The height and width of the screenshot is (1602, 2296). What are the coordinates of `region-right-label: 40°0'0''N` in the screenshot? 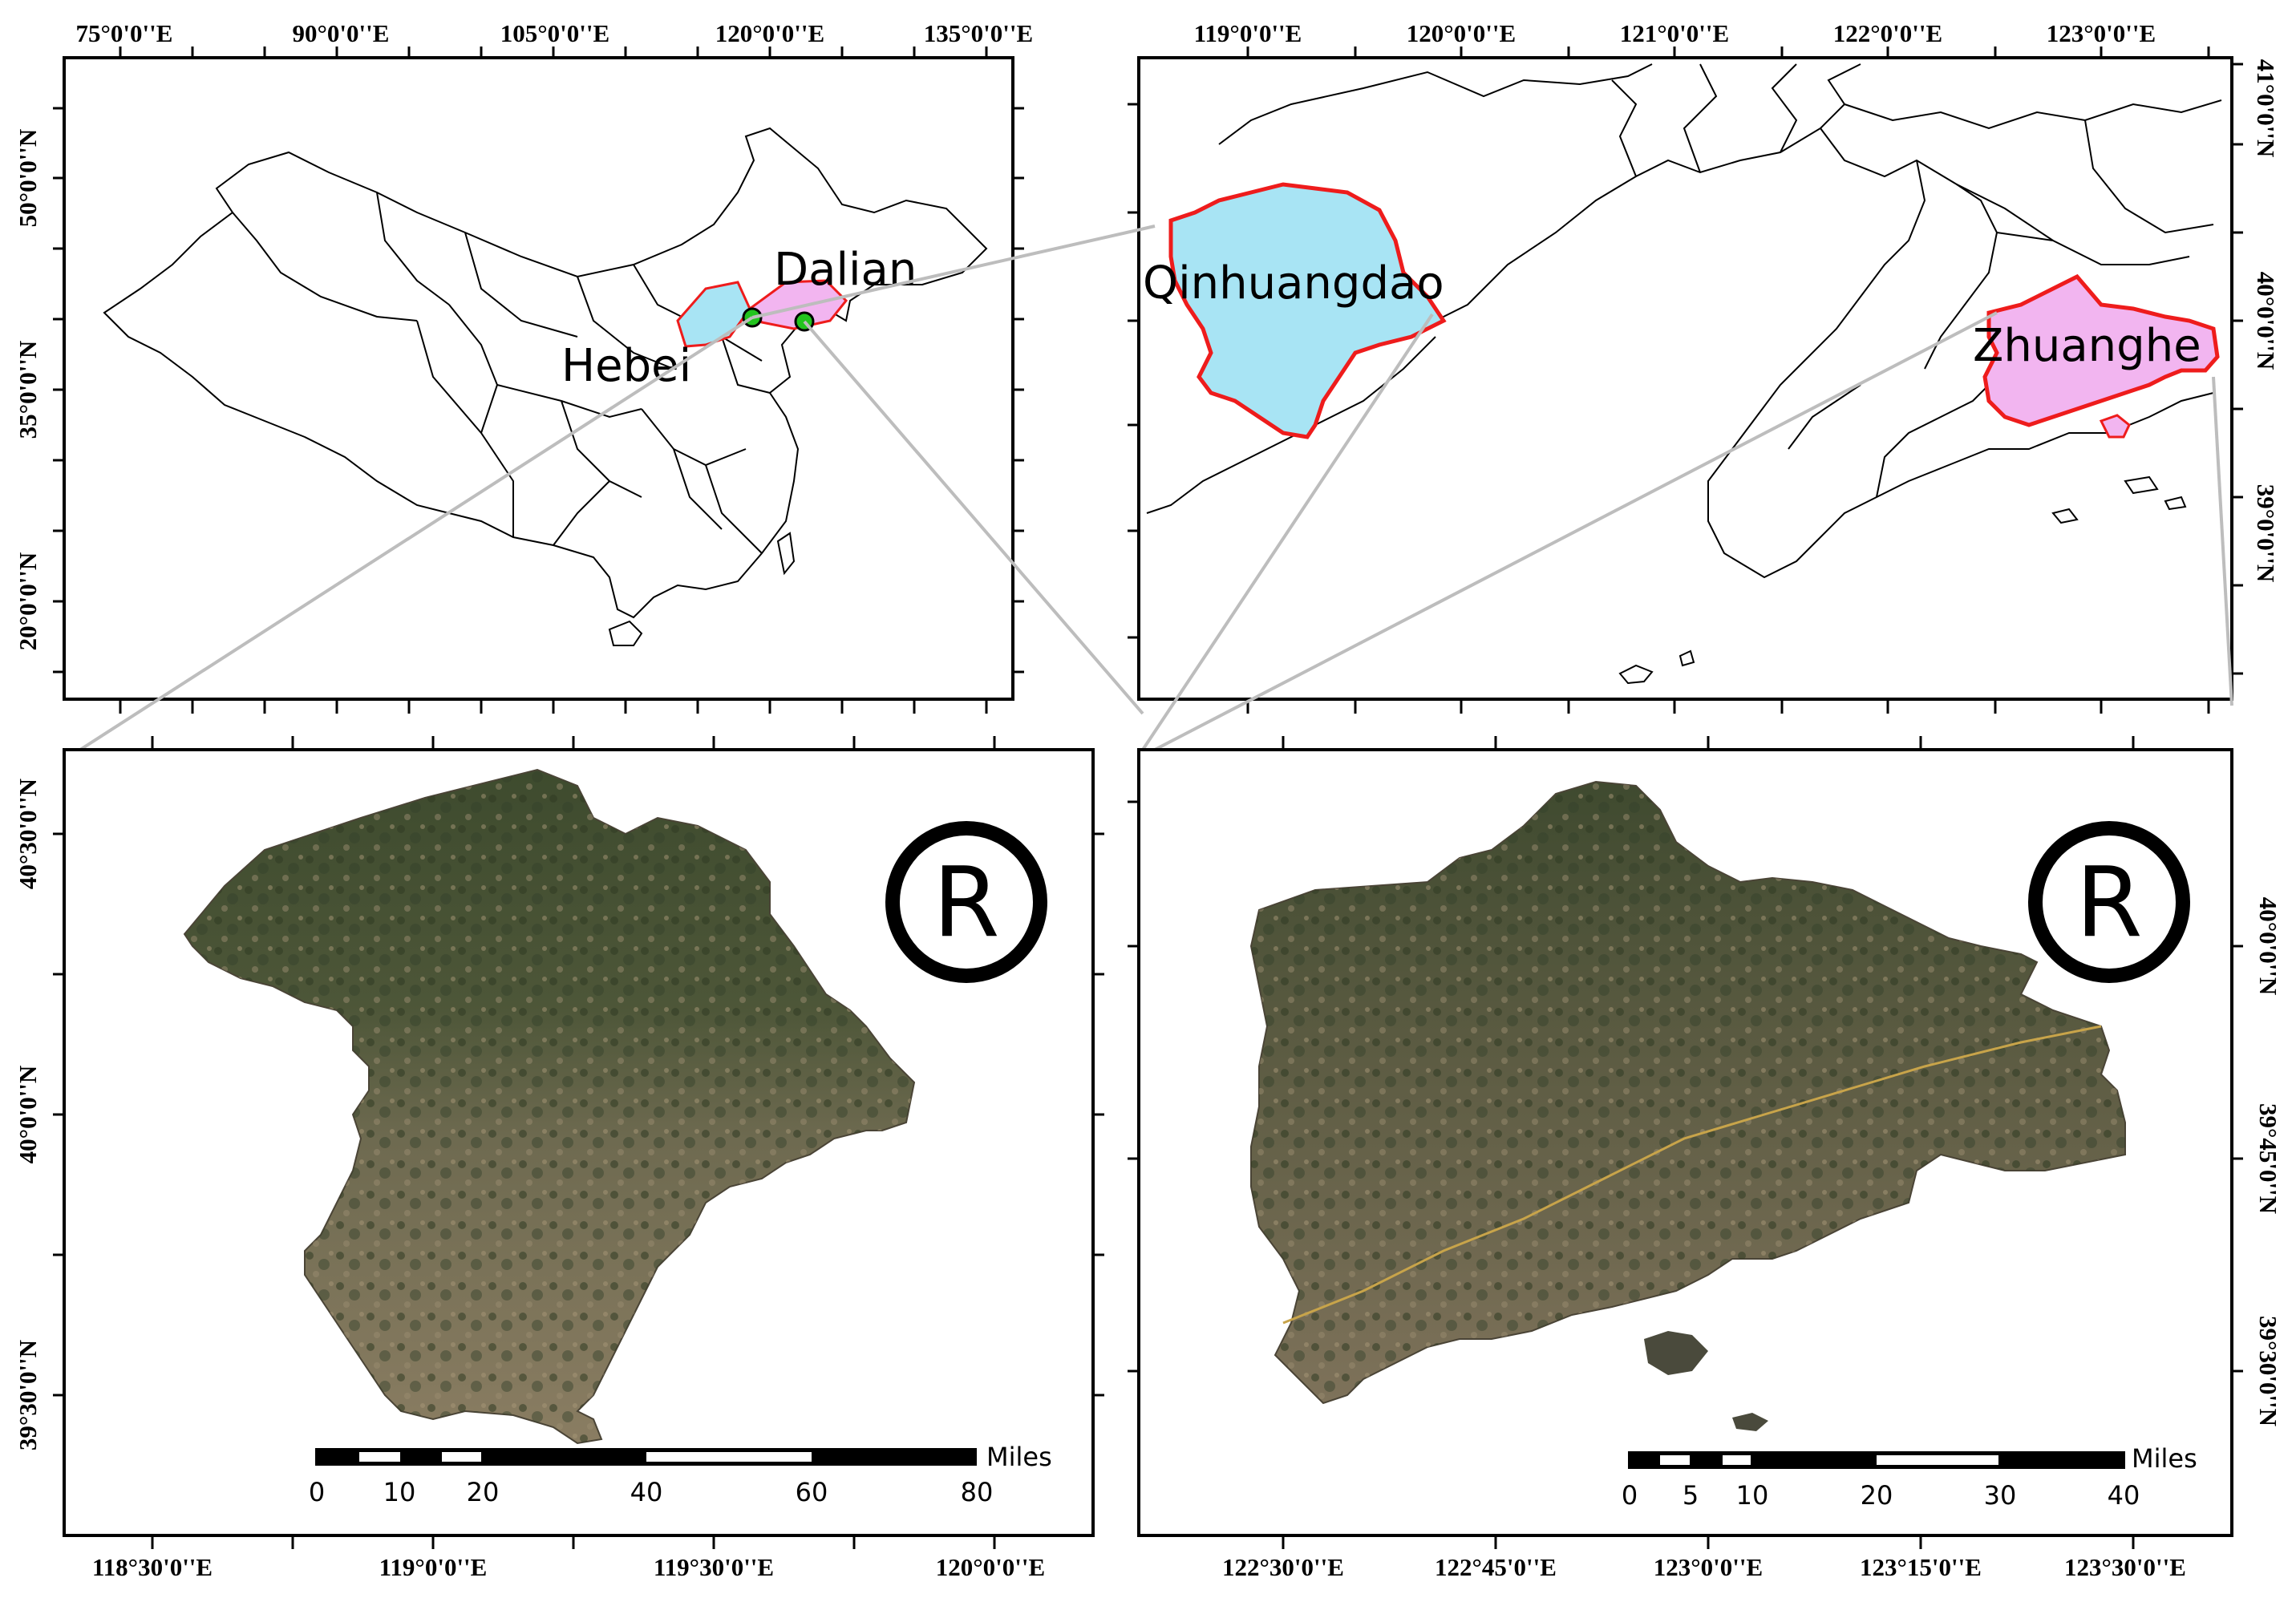 It's located at (2266, 321).